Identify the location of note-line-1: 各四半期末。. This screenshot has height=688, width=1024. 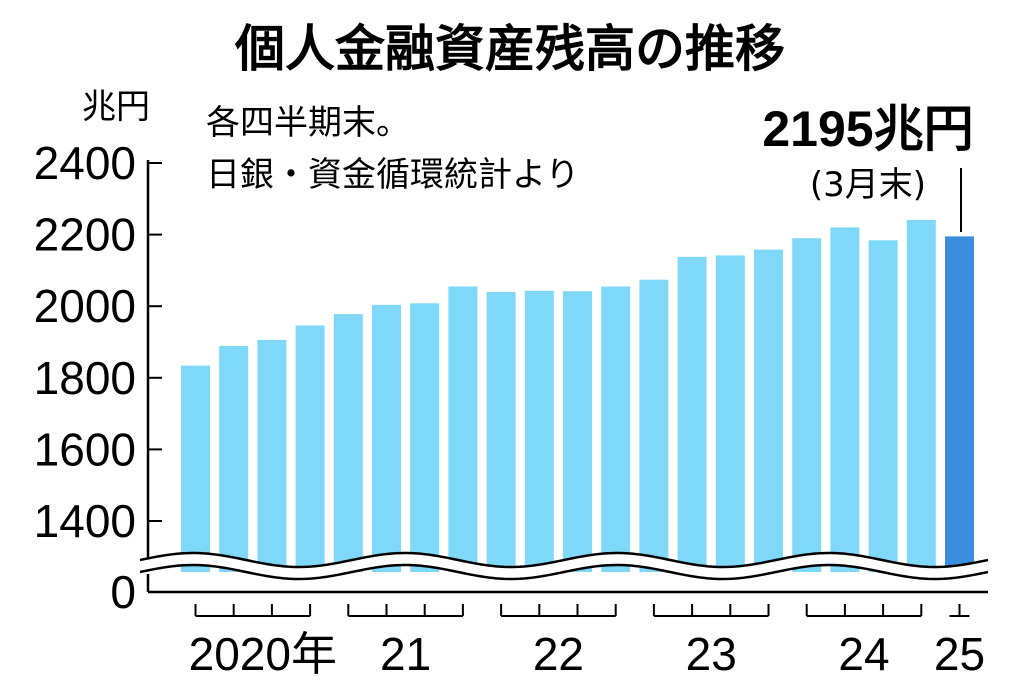
(308, 123).